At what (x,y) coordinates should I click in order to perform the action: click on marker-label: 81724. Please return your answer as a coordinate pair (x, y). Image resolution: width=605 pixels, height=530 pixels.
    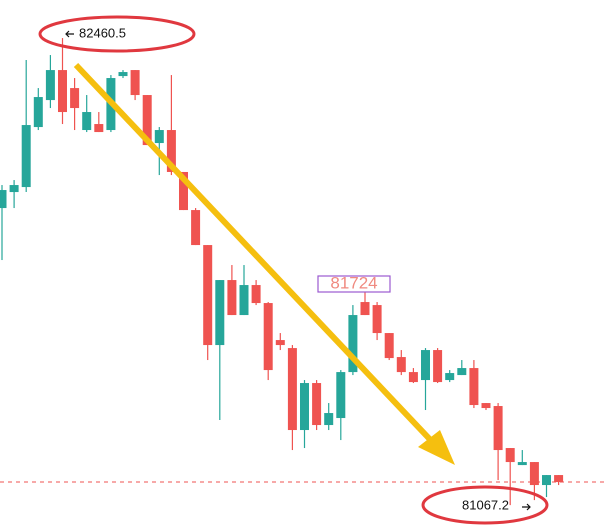
    Looking at the image, I should click on (353, 282).